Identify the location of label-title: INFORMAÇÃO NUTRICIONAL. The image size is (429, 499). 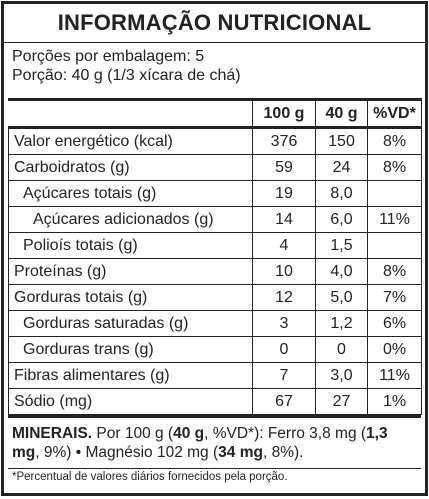
(214, 23).